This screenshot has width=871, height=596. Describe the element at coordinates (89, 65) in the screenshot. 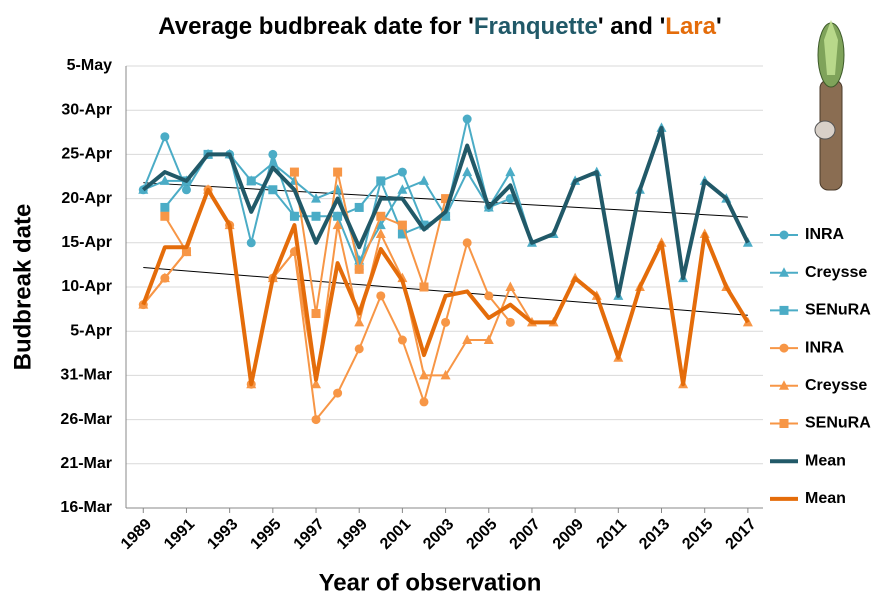

I see `y-tick-label: 5-May` at that location.